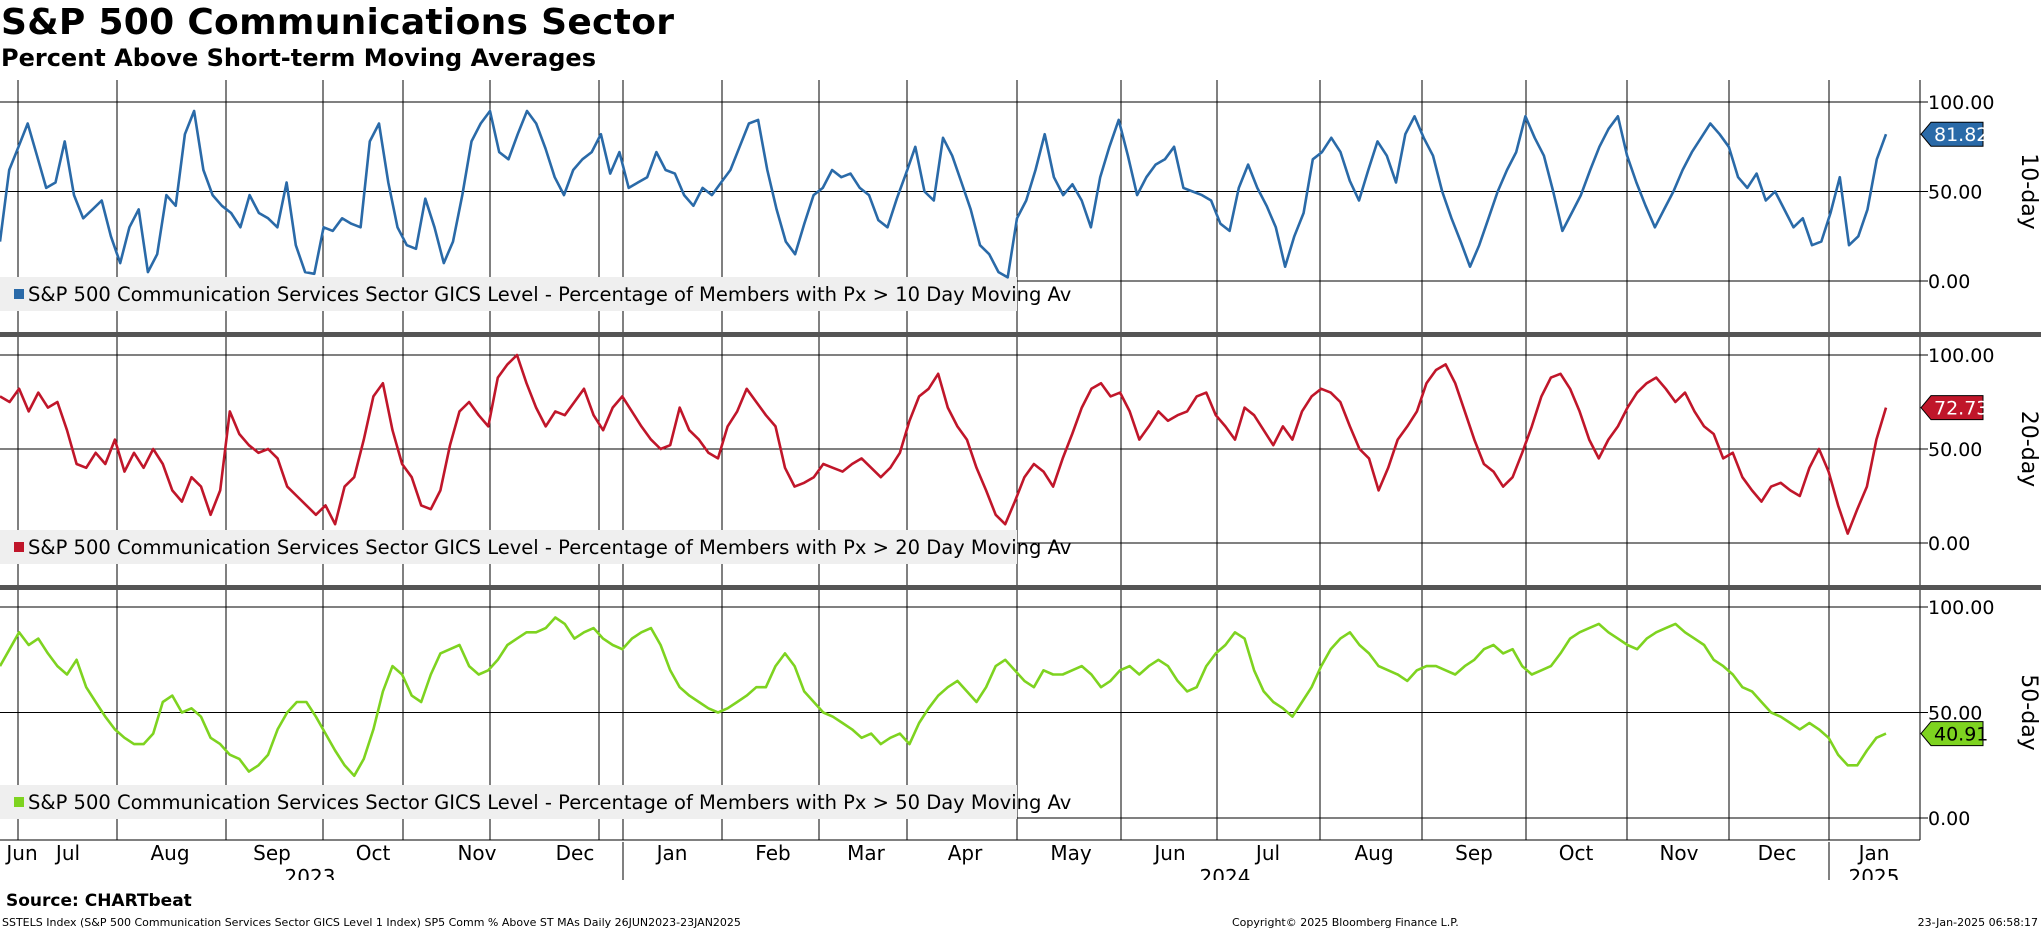 The width and height of the screenshot is (2041, 932). I want to click on footer-copyright: Copyright© 2025 Bloomberg Finance L.P., so click(1345, 922).